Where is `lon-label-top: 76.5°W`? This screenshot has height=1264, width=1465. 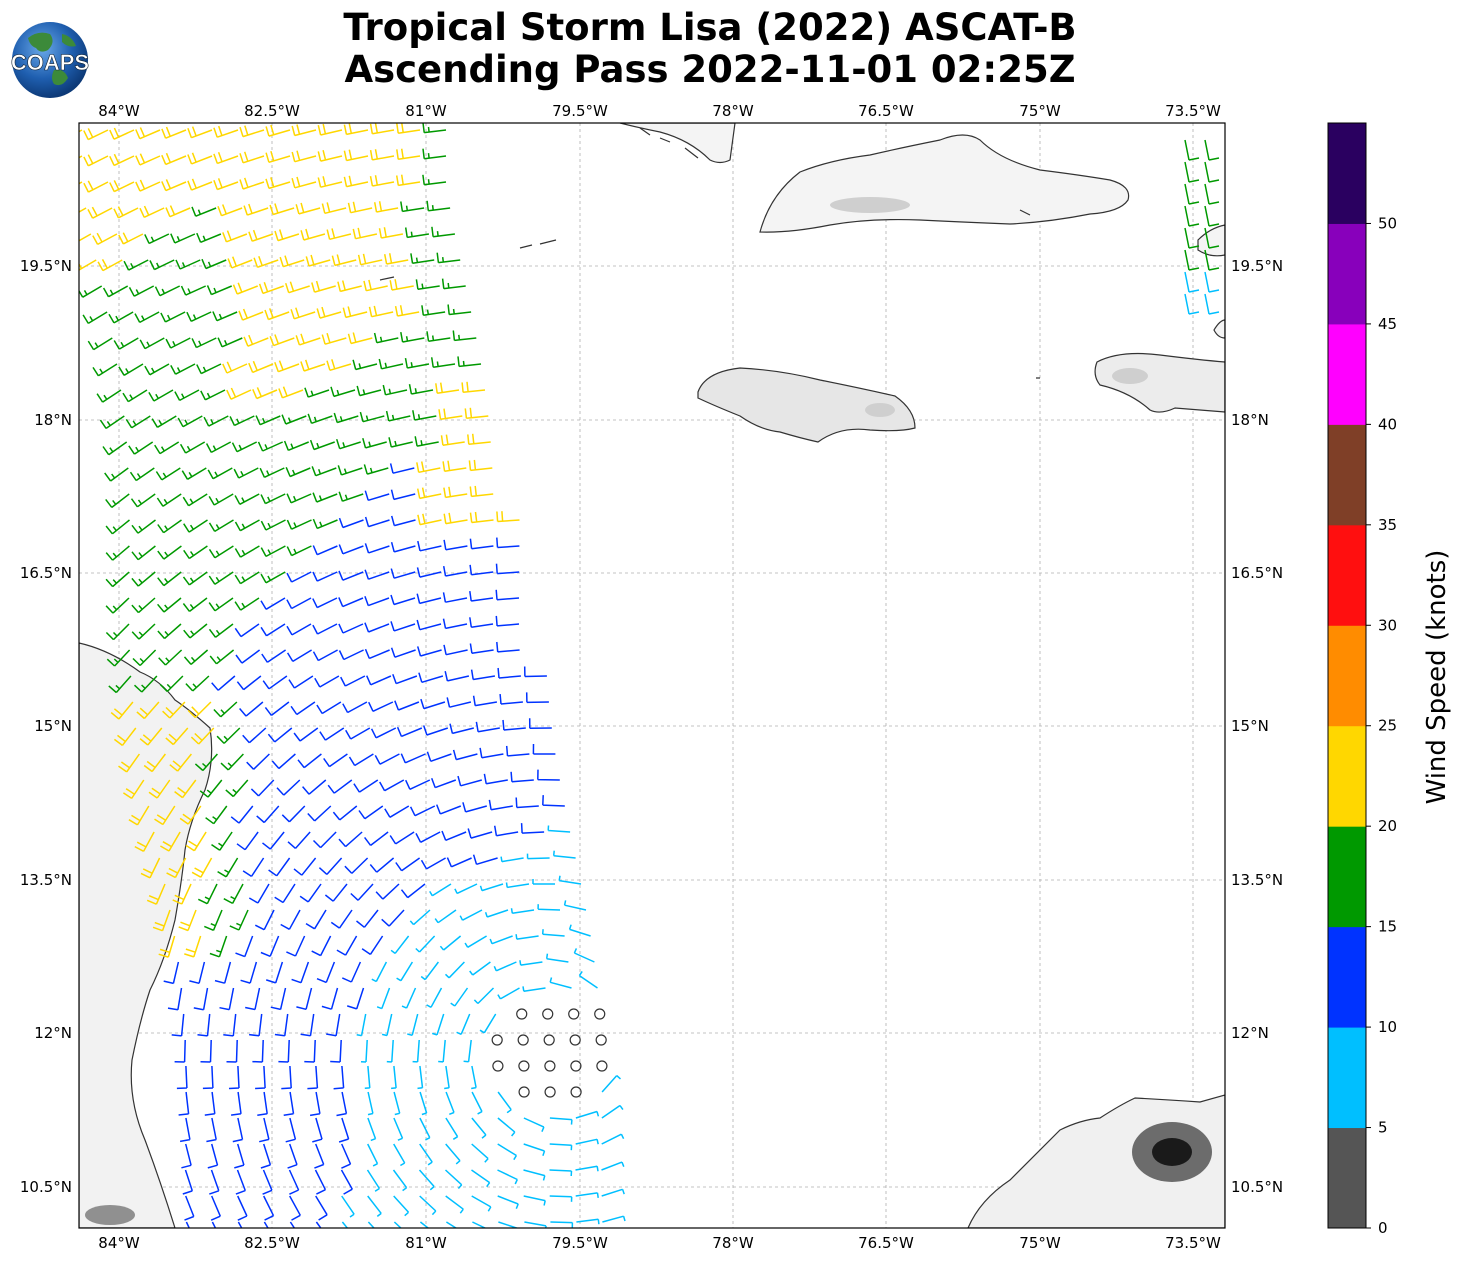
lon-label-top: 76.5°W is located at coordinates (886, 111).